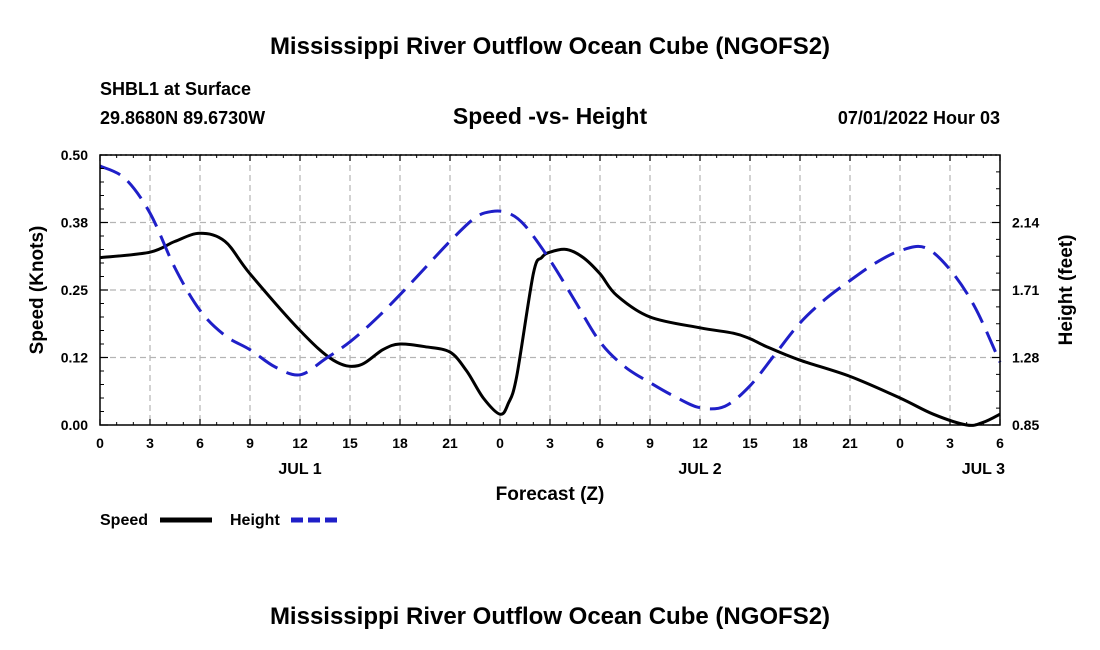  What do you see at coordinates (124, 520) in the screenshot?
I see `legend-speed-label: Speed` at bounding box center [124, 520].